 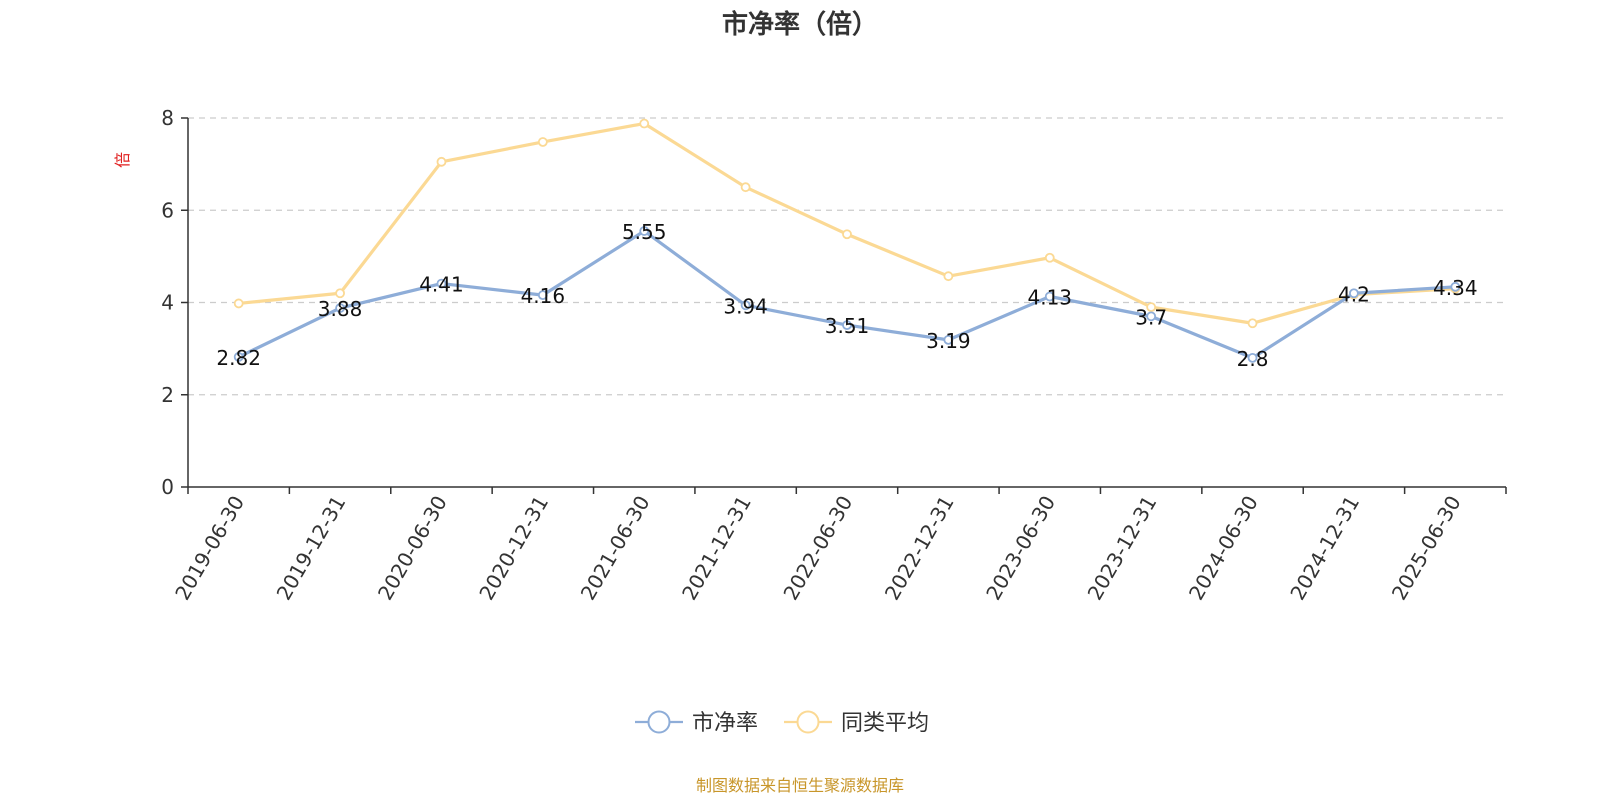 What do you see at coordinates (919, 548) in the screenshot?
I see `x-tick-label: 2022-12-31` at bounding box center [919, 548].